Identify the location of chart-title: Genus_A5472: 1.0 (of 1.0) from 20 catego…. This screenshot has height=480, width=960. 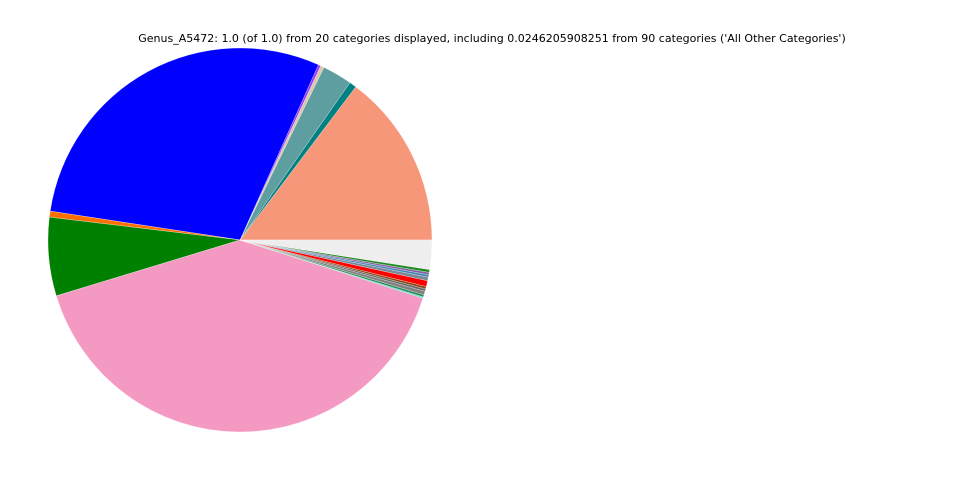
(492, 38).